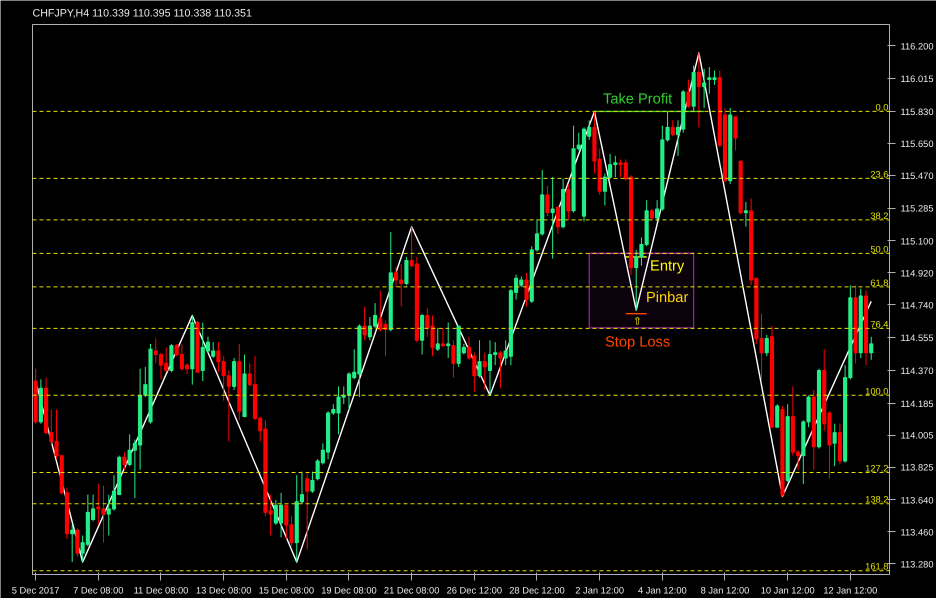  I want to click on y-tick-label: 114.005, so click(917, 435).